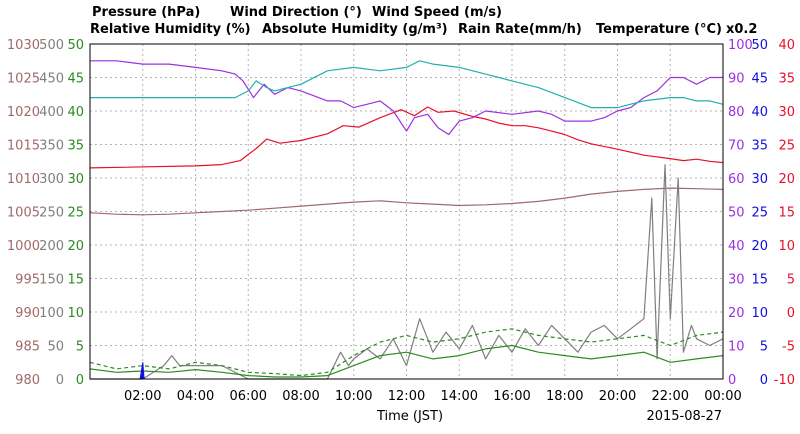  I want to click on rain-rate-tick-label: 35, so click(759, 146).